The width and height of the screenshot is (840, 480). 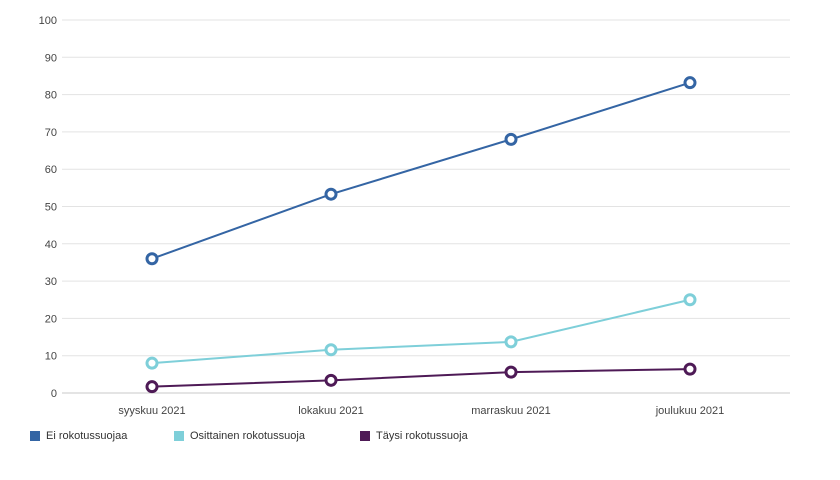 What do you see at coordinates (51, 96) in the screenshot?
I see `y-tick-label-80: 80` at bounding box center [51, 96].